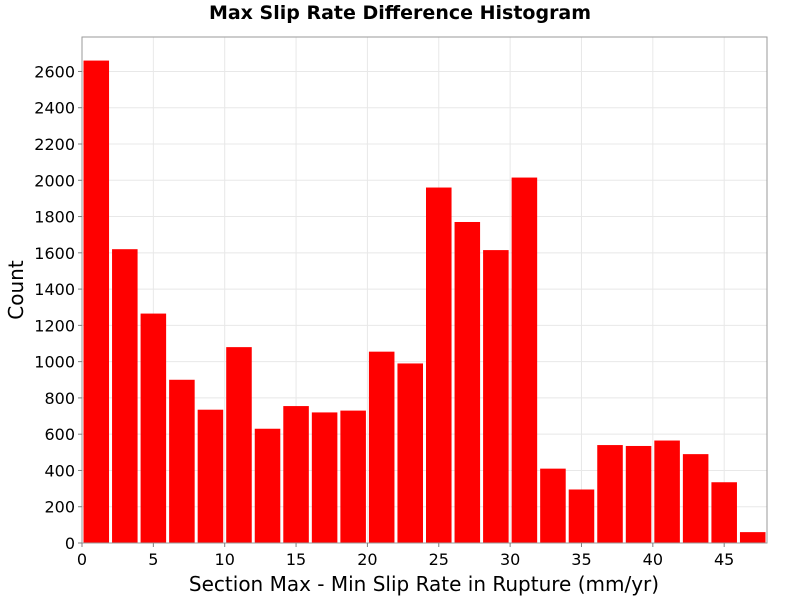 This screenshot has width=800, height=600. I want to click on y-tick-label: 1400, so click(54, 289).